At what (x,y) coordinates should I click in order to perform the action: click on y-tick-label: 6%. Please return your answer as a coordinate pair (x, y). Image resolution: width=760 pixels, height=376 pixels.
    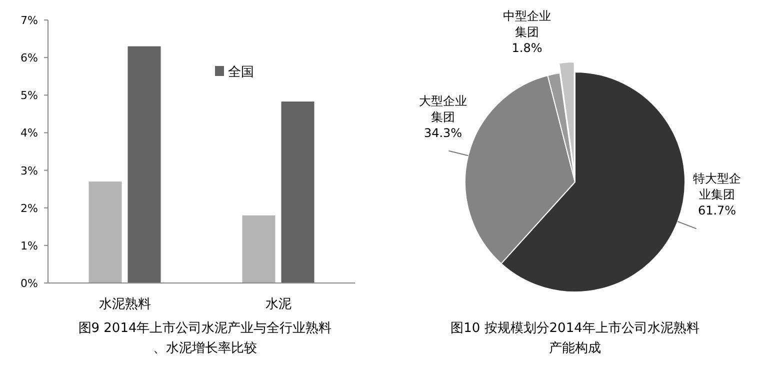
    Looking at the image, I should click on (29, 58).